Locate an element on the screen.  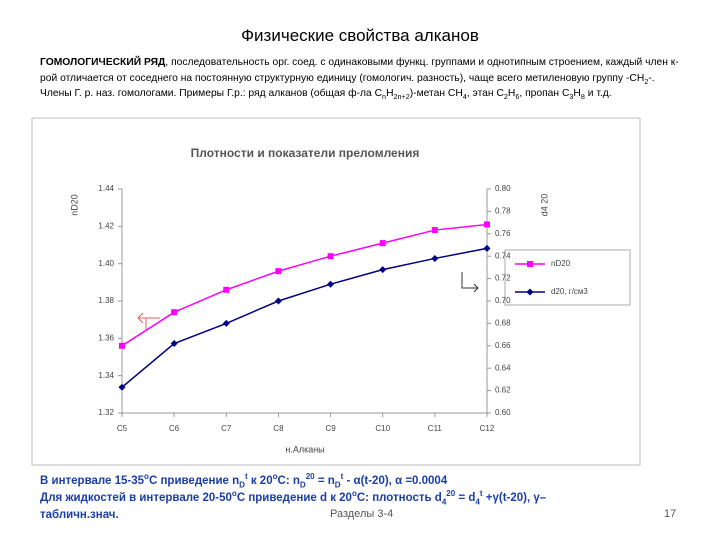
text-run: 6 is located at coordinates (517, 97).